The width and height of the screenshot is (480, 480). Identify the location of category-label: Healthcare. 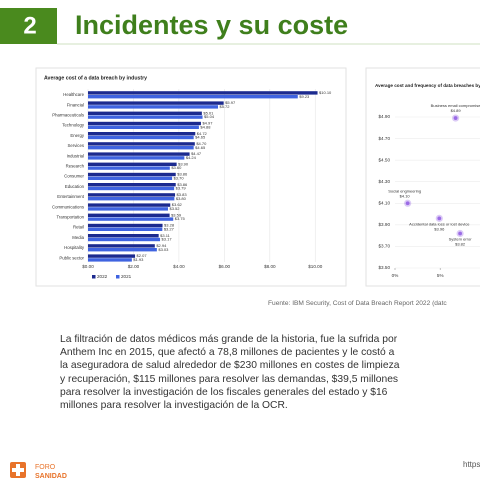
(73, 94).